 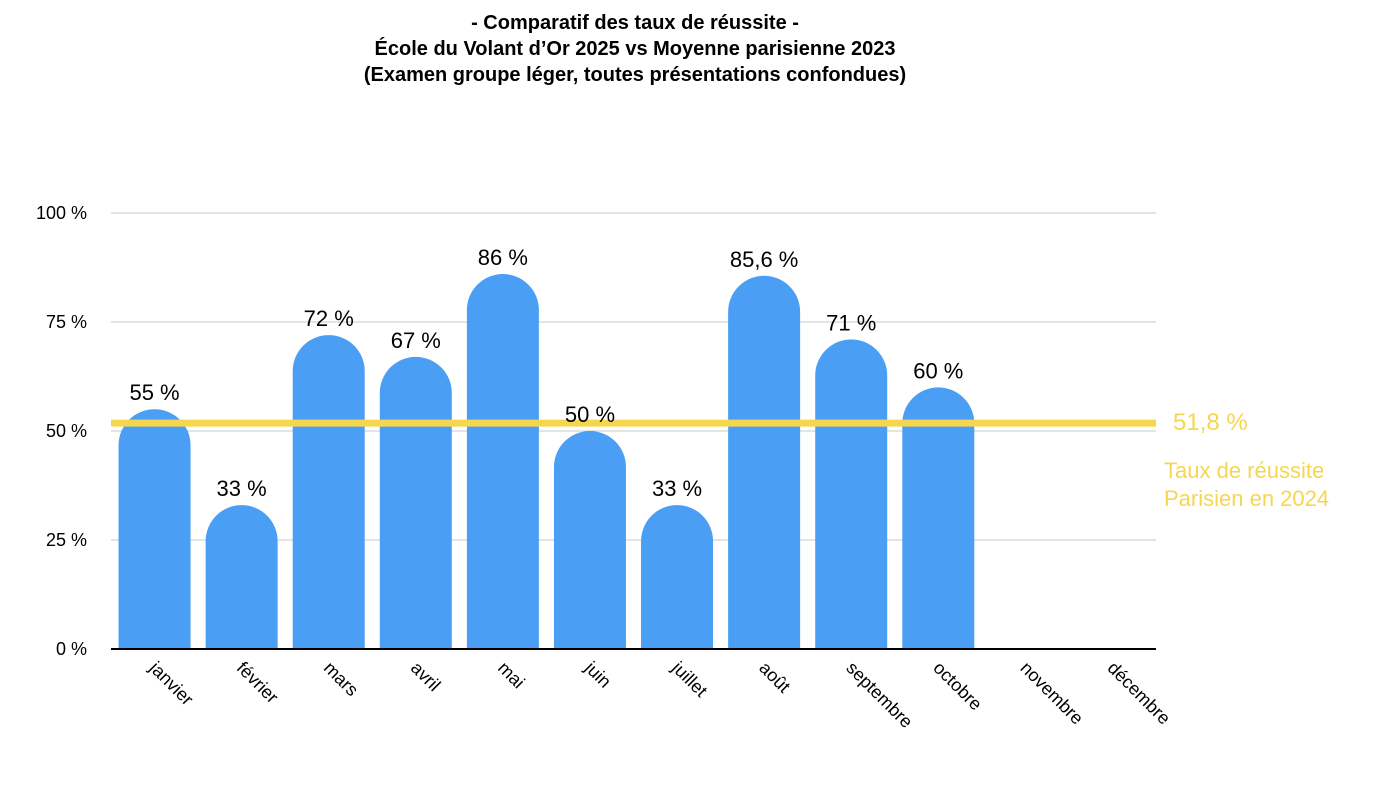 What do you see at coordinates (589, 540) in the screenshot?
I see `bar-juin` at bounding box center [589, 540].